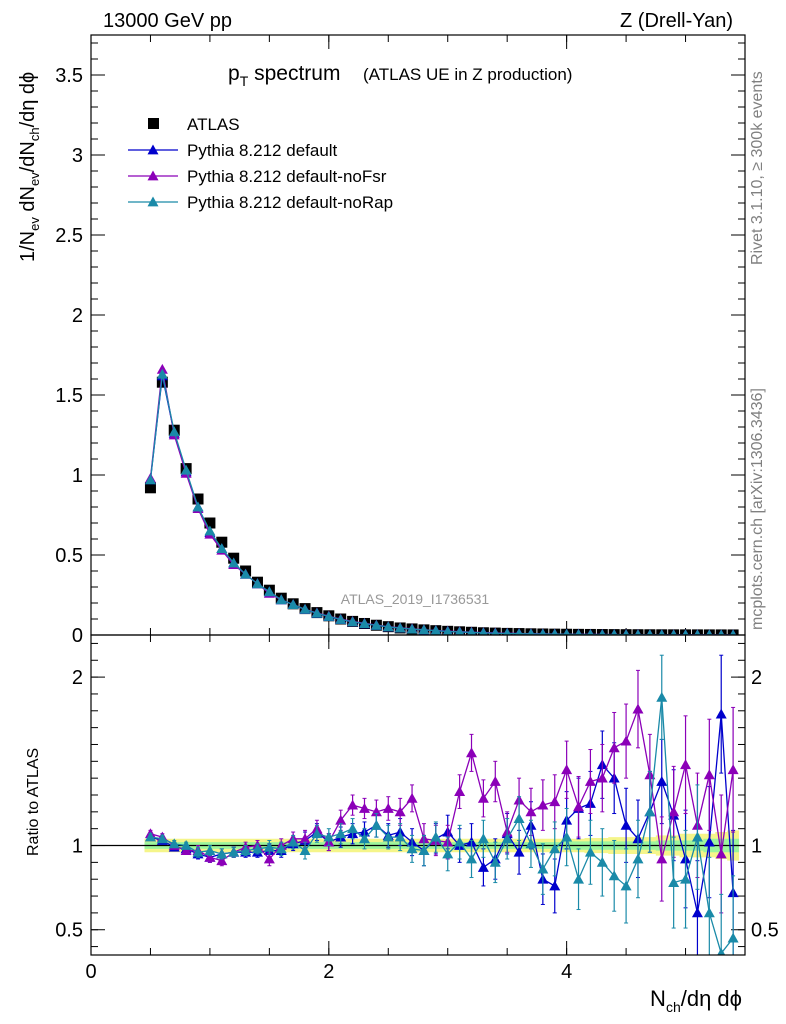  I want to click on analysis-label: ATLAS_2019_I1736531, so click(415, 599).